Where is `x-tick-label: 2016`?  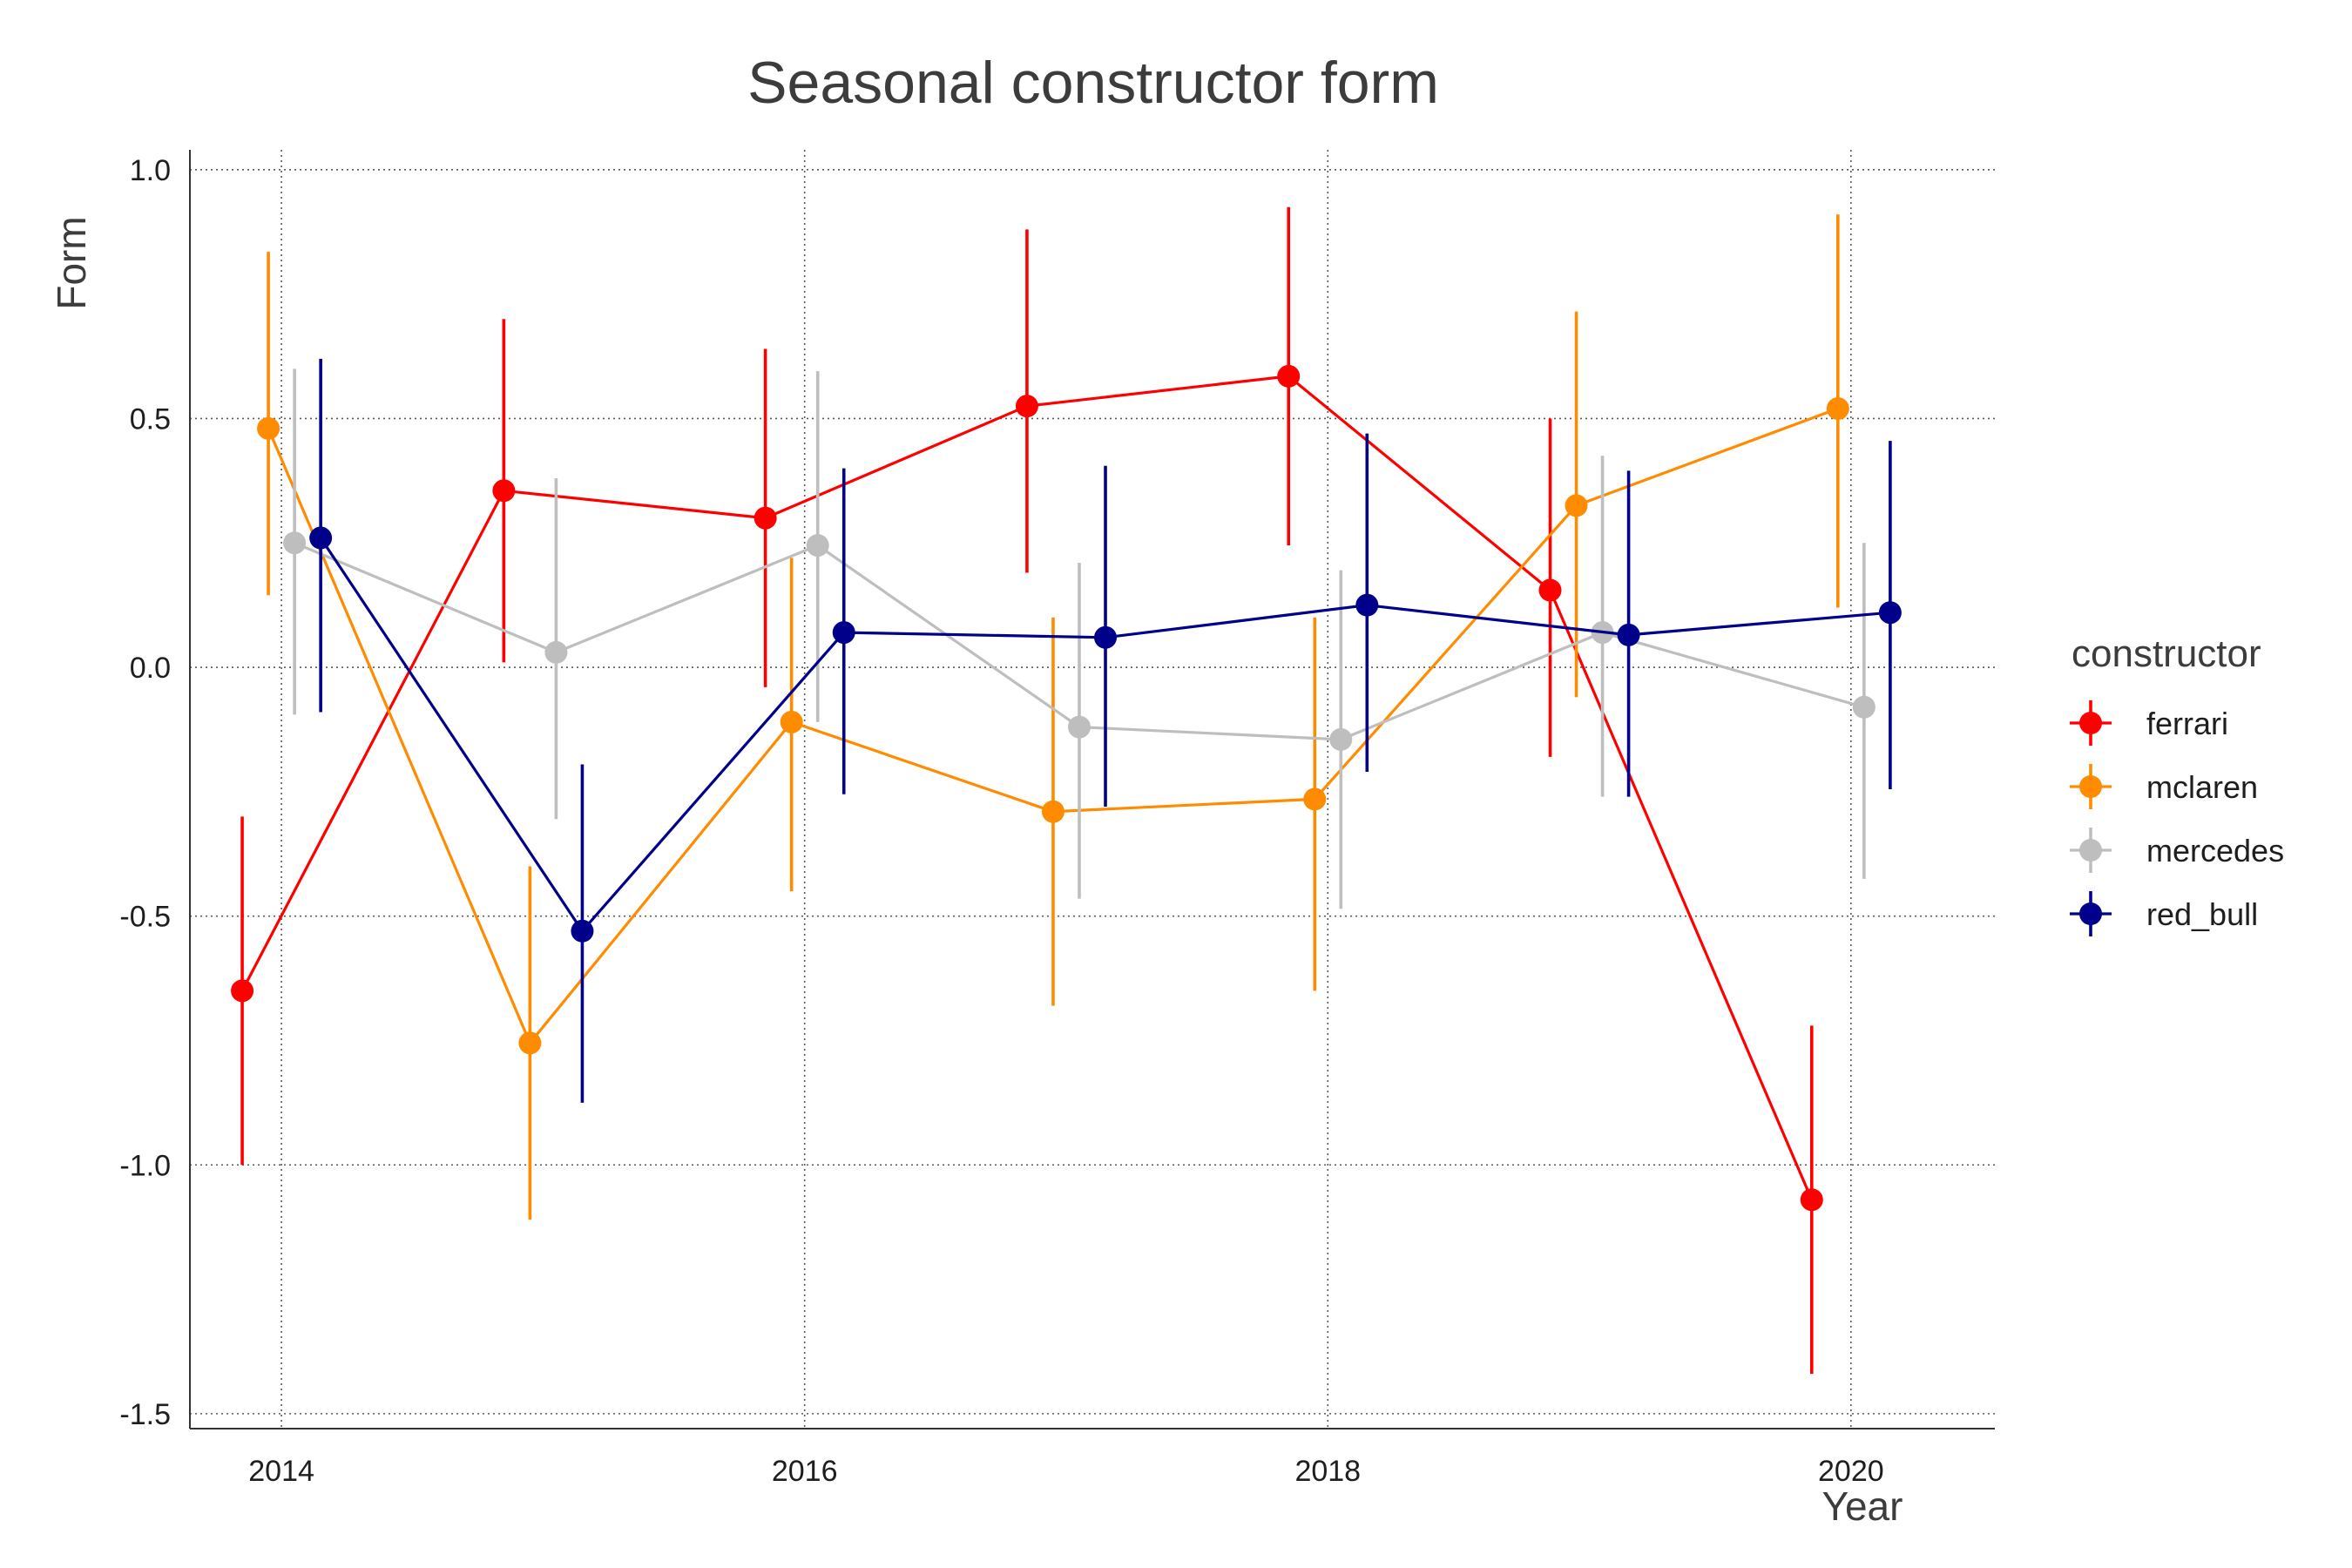
x-tick-label: 2016 is located at coordinates (805, 1471).